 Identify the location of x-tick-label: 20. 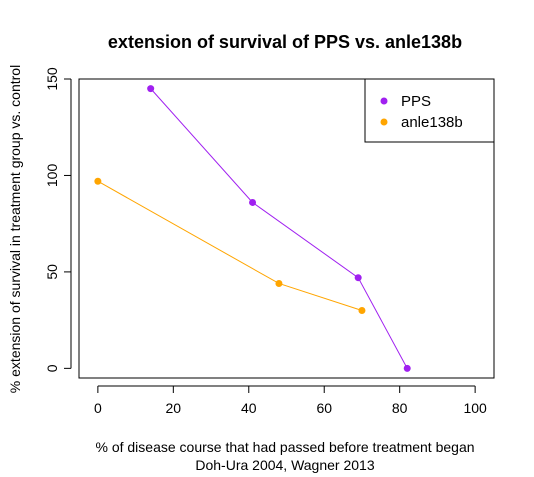
(174, 408).